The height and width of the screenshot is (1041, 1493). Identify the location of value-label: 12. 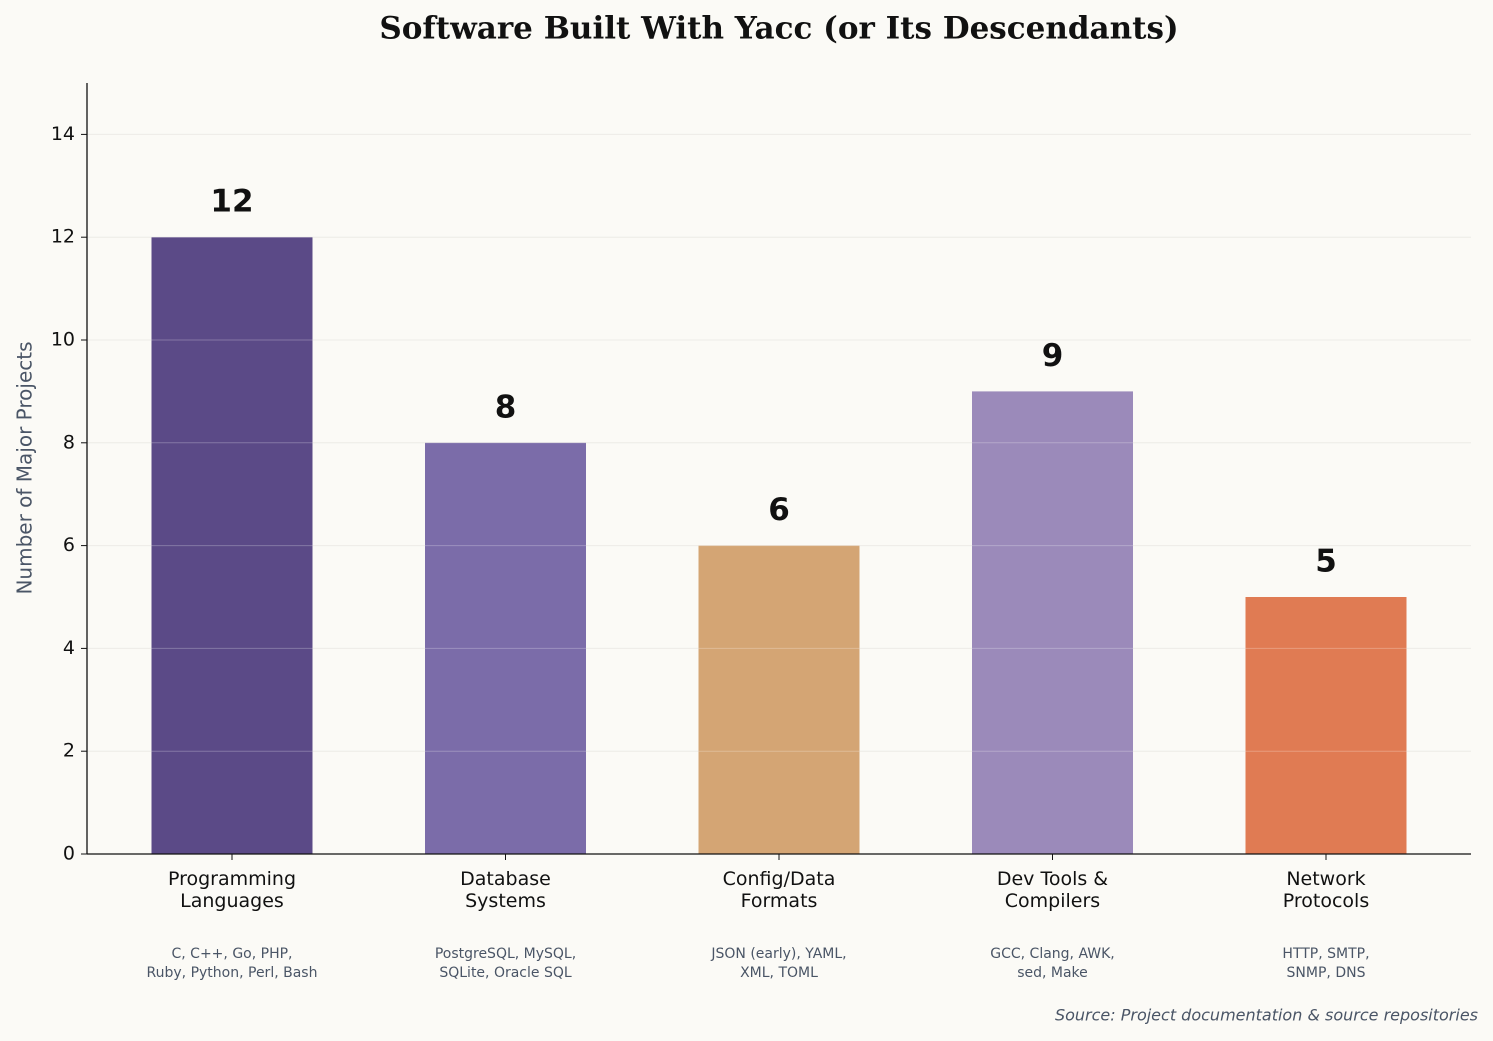
(231, 202).